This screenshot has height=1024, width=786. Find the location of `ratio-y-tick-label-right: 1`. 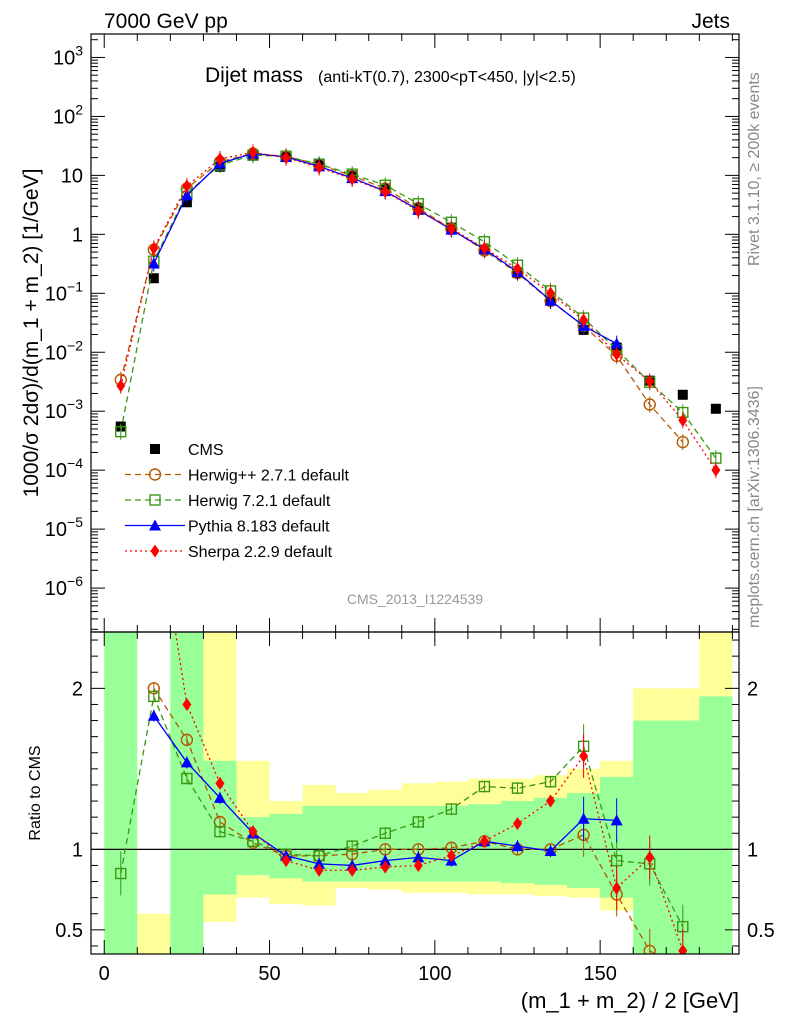

ratio-y-tick-label-right: 1 is located at coordinates (752, 850).